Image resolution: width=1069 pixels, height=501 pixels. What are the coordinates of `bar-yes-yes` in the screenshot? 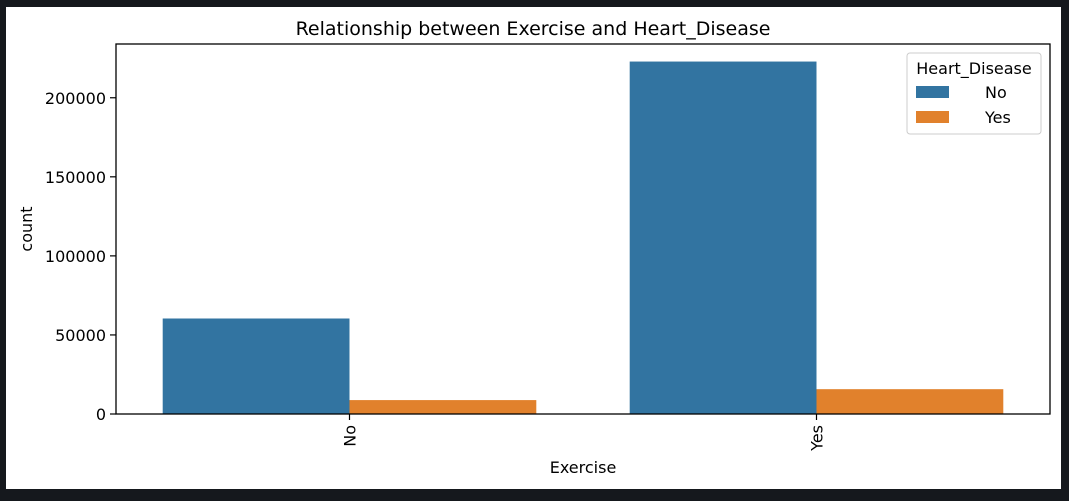 It's located at (910, 401).